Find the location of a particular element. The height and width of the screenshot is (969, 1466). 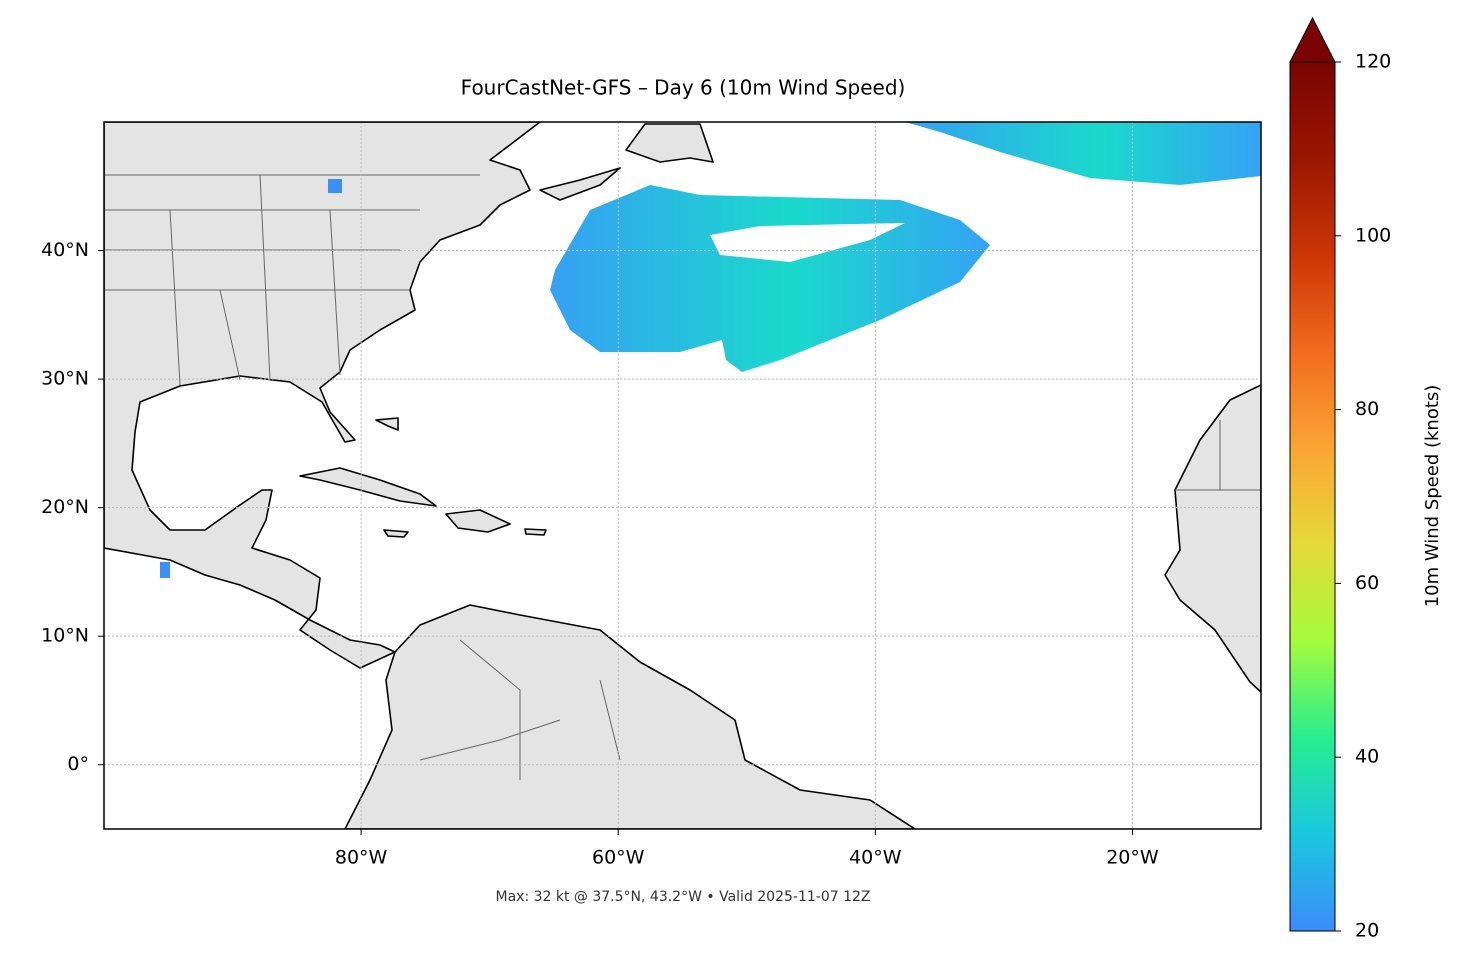

colorbar is located at coordinates (1312, 496).